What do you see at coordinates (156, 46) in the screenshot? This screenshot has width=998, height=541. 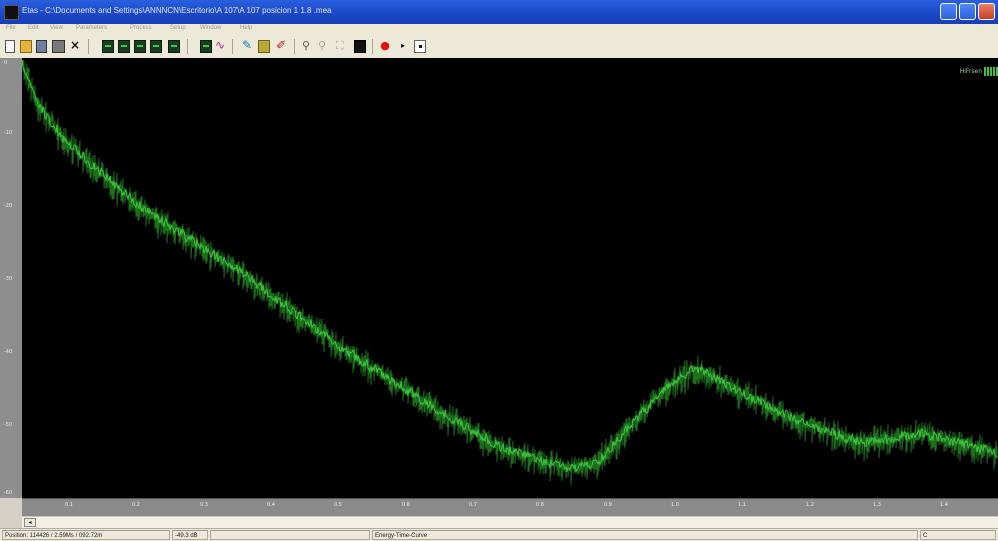 I see `view-mode-4-icon` at bounding box center [156, 46].